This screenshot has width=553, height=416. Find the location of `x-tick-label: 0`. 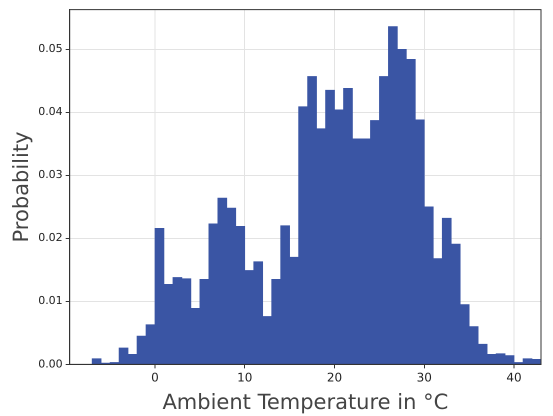

x-tick-label: 0 is located at coordinates (155, 377).